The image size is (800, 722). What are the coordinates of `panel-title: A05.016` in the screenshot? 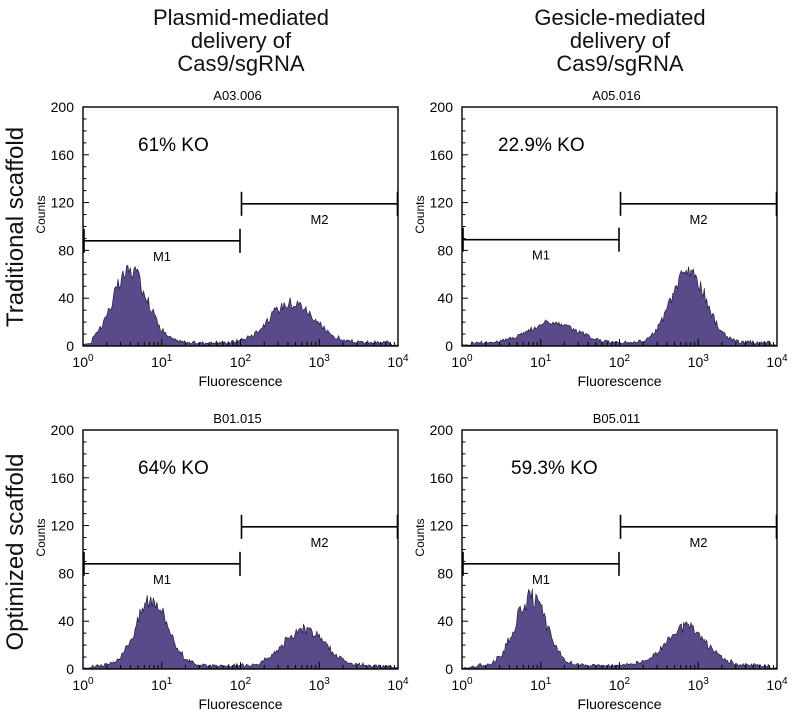 It's located at (616, 95).